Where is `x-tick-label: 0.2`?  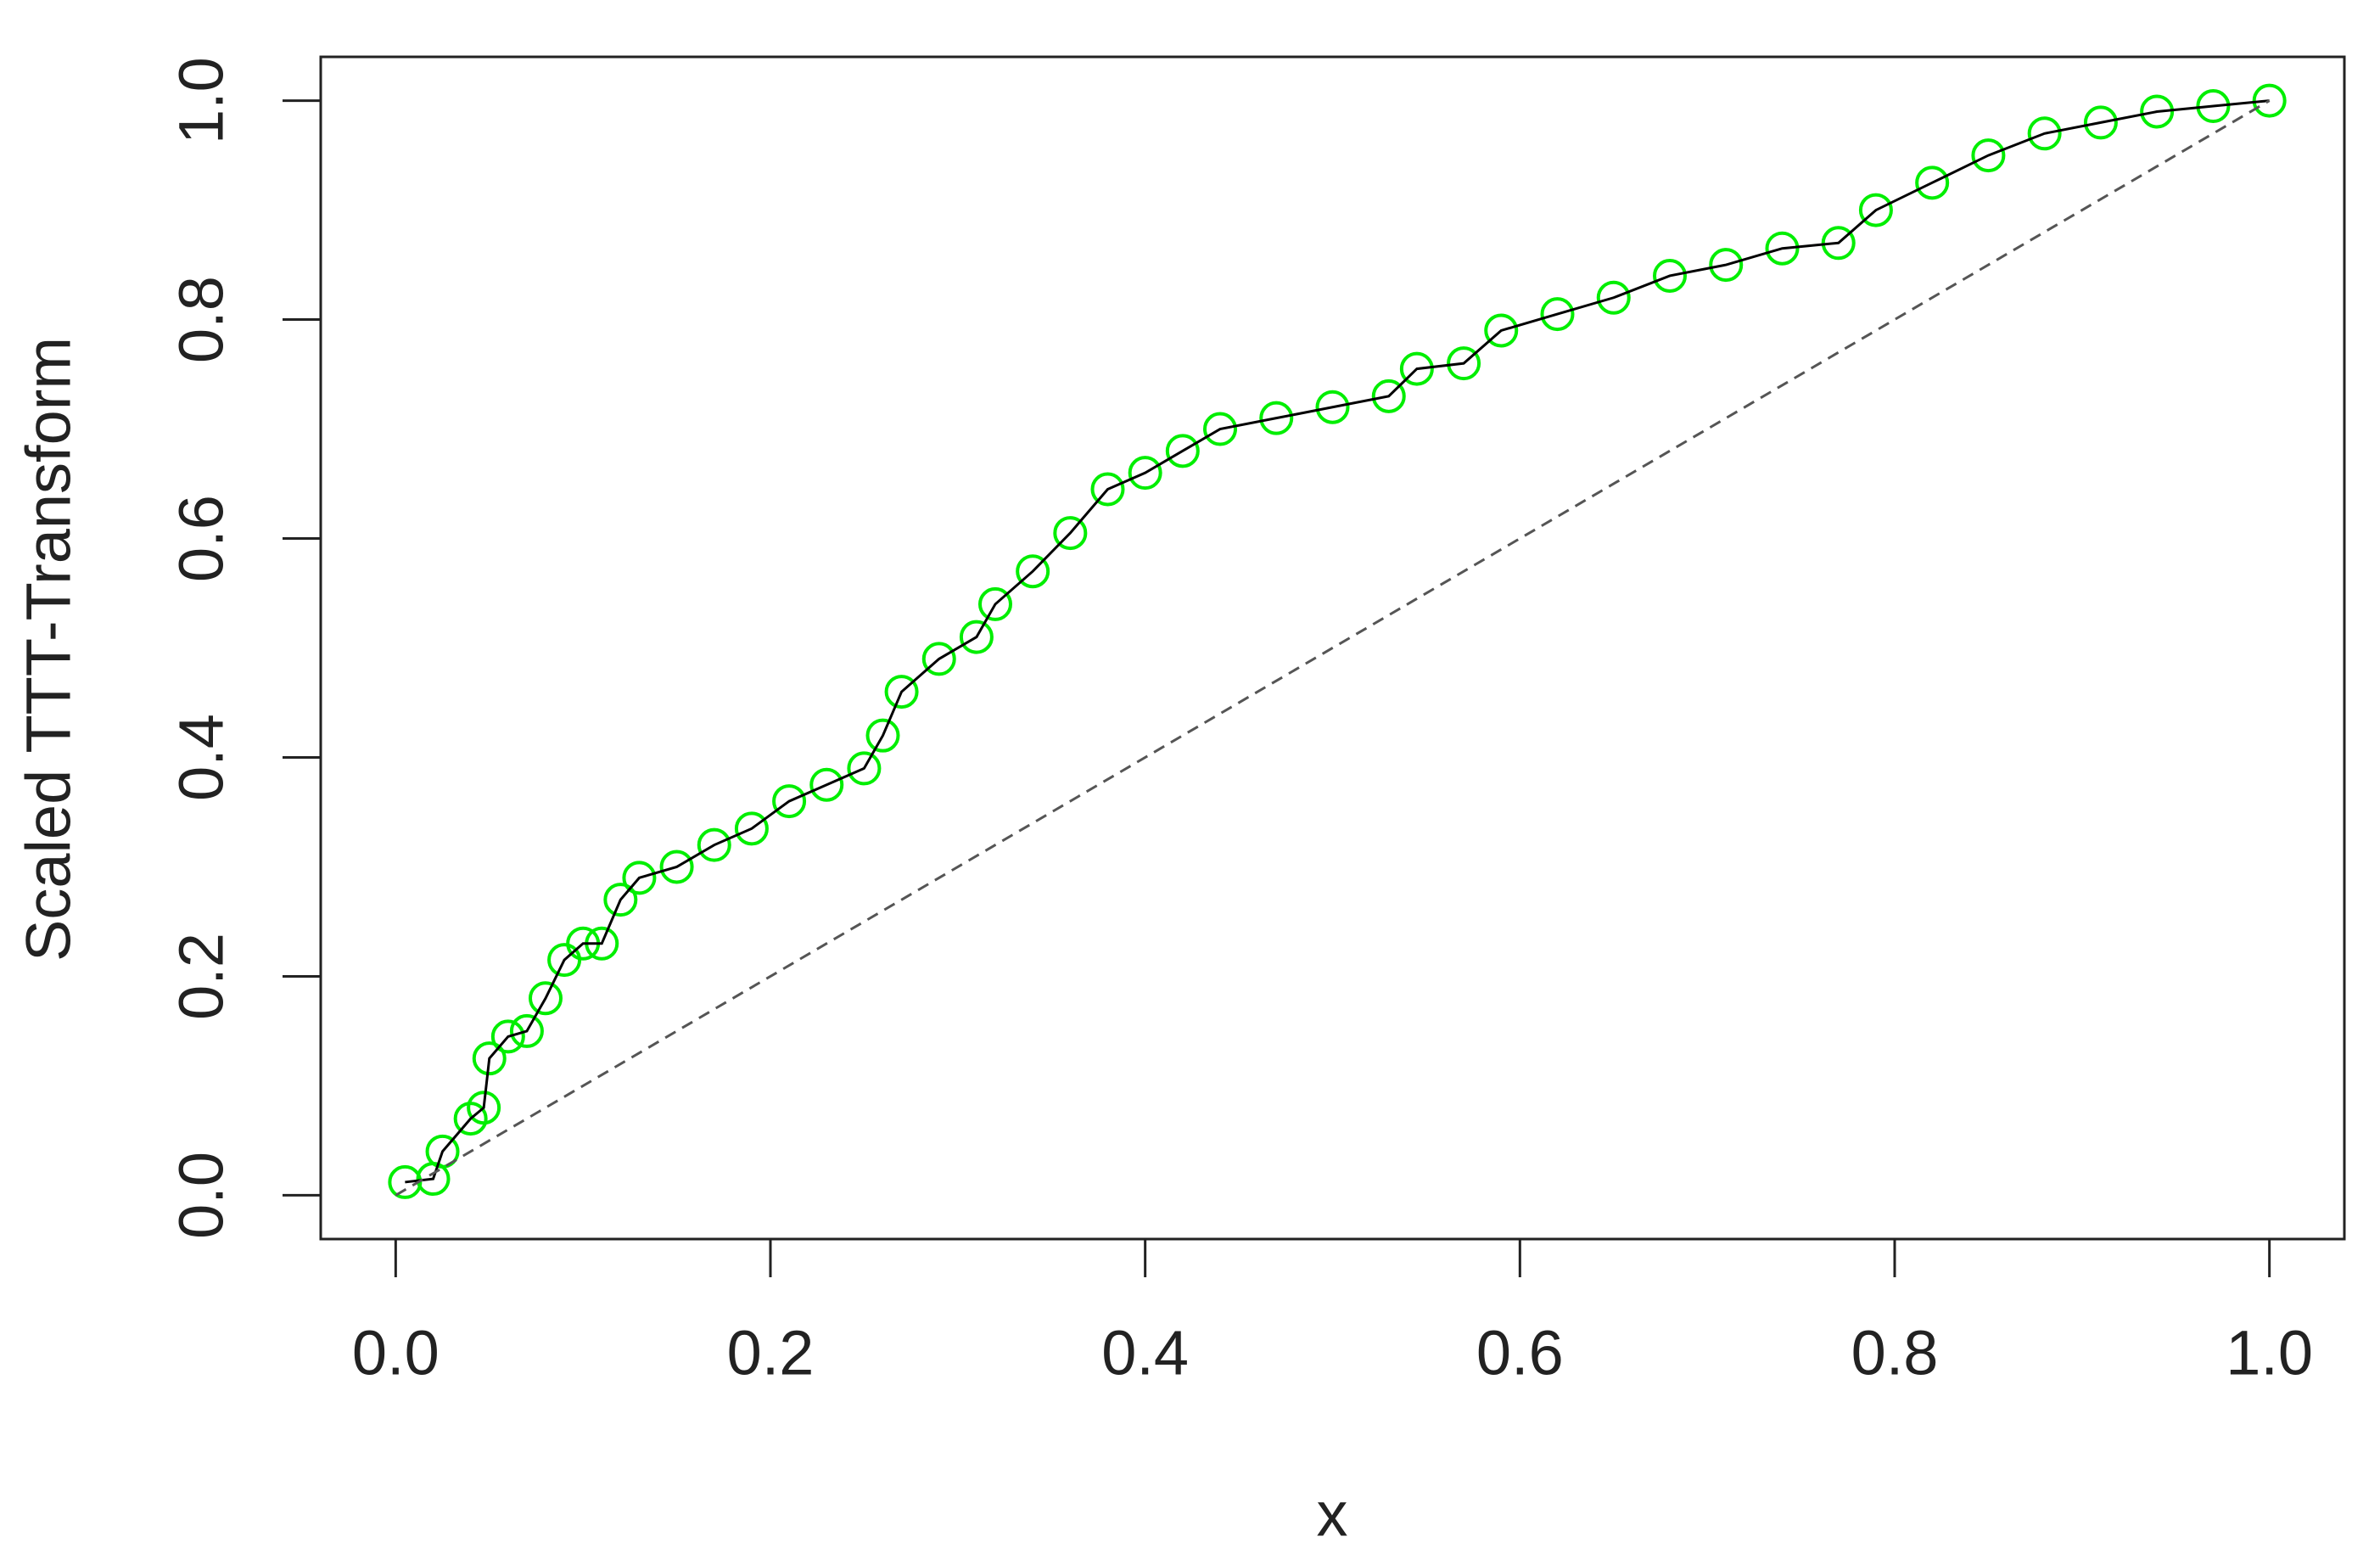 x-tick-label: 0.2 is located at coordinates (771, 1353).